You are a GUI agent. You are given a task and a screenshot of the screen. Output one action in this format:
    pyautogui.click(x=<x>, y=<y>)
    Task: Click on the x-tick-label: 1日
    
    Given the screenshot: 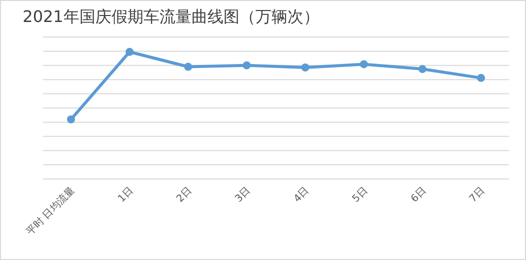 What is the action you would take?
    pyautogui.click(x=126, y=195)
    